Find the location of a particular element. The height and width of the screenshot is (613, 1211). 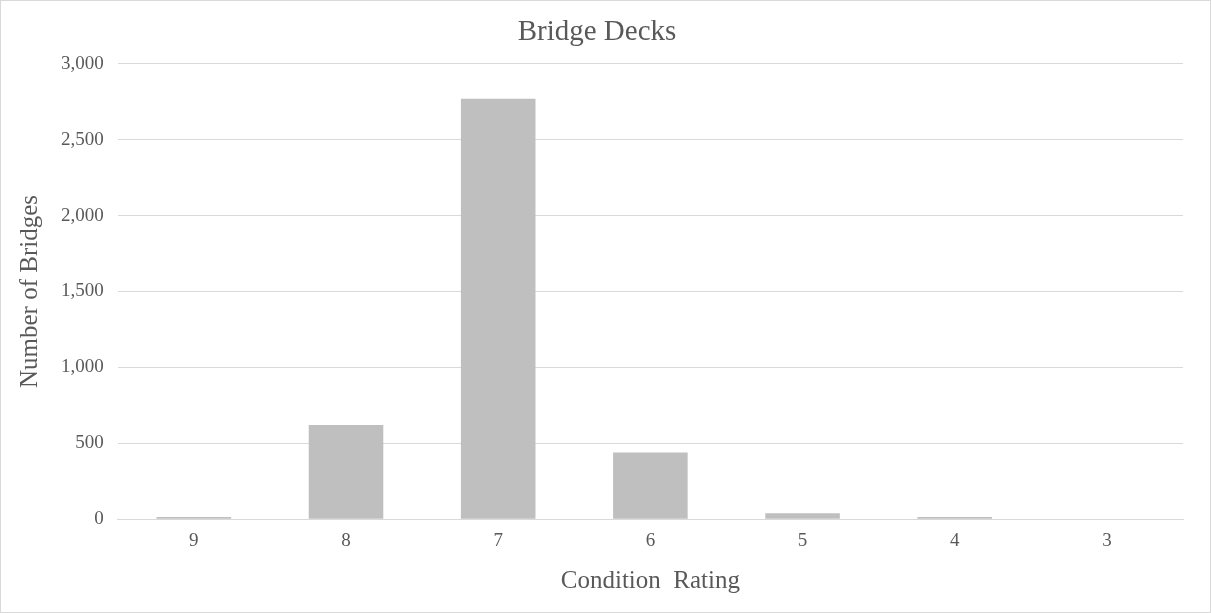

y-axis-title: Number of Bridges is located at coordinates (28, 291).